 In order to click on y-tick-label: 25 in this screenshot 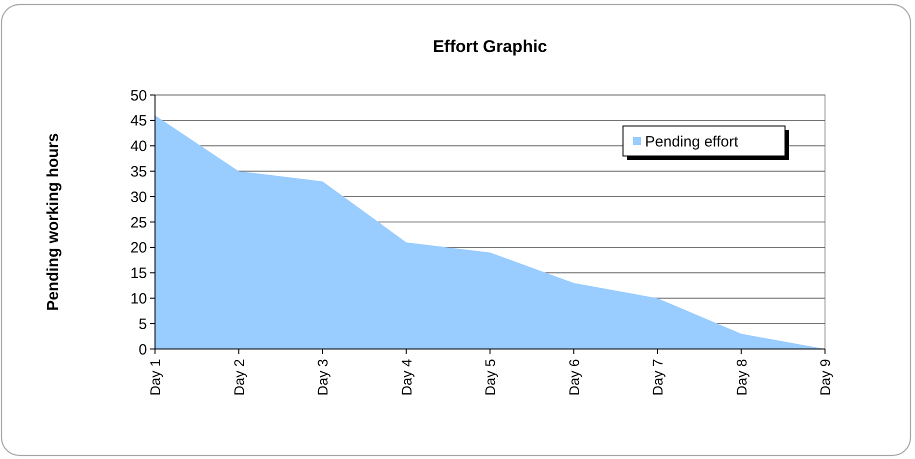, I will do `click(138, 223)`.